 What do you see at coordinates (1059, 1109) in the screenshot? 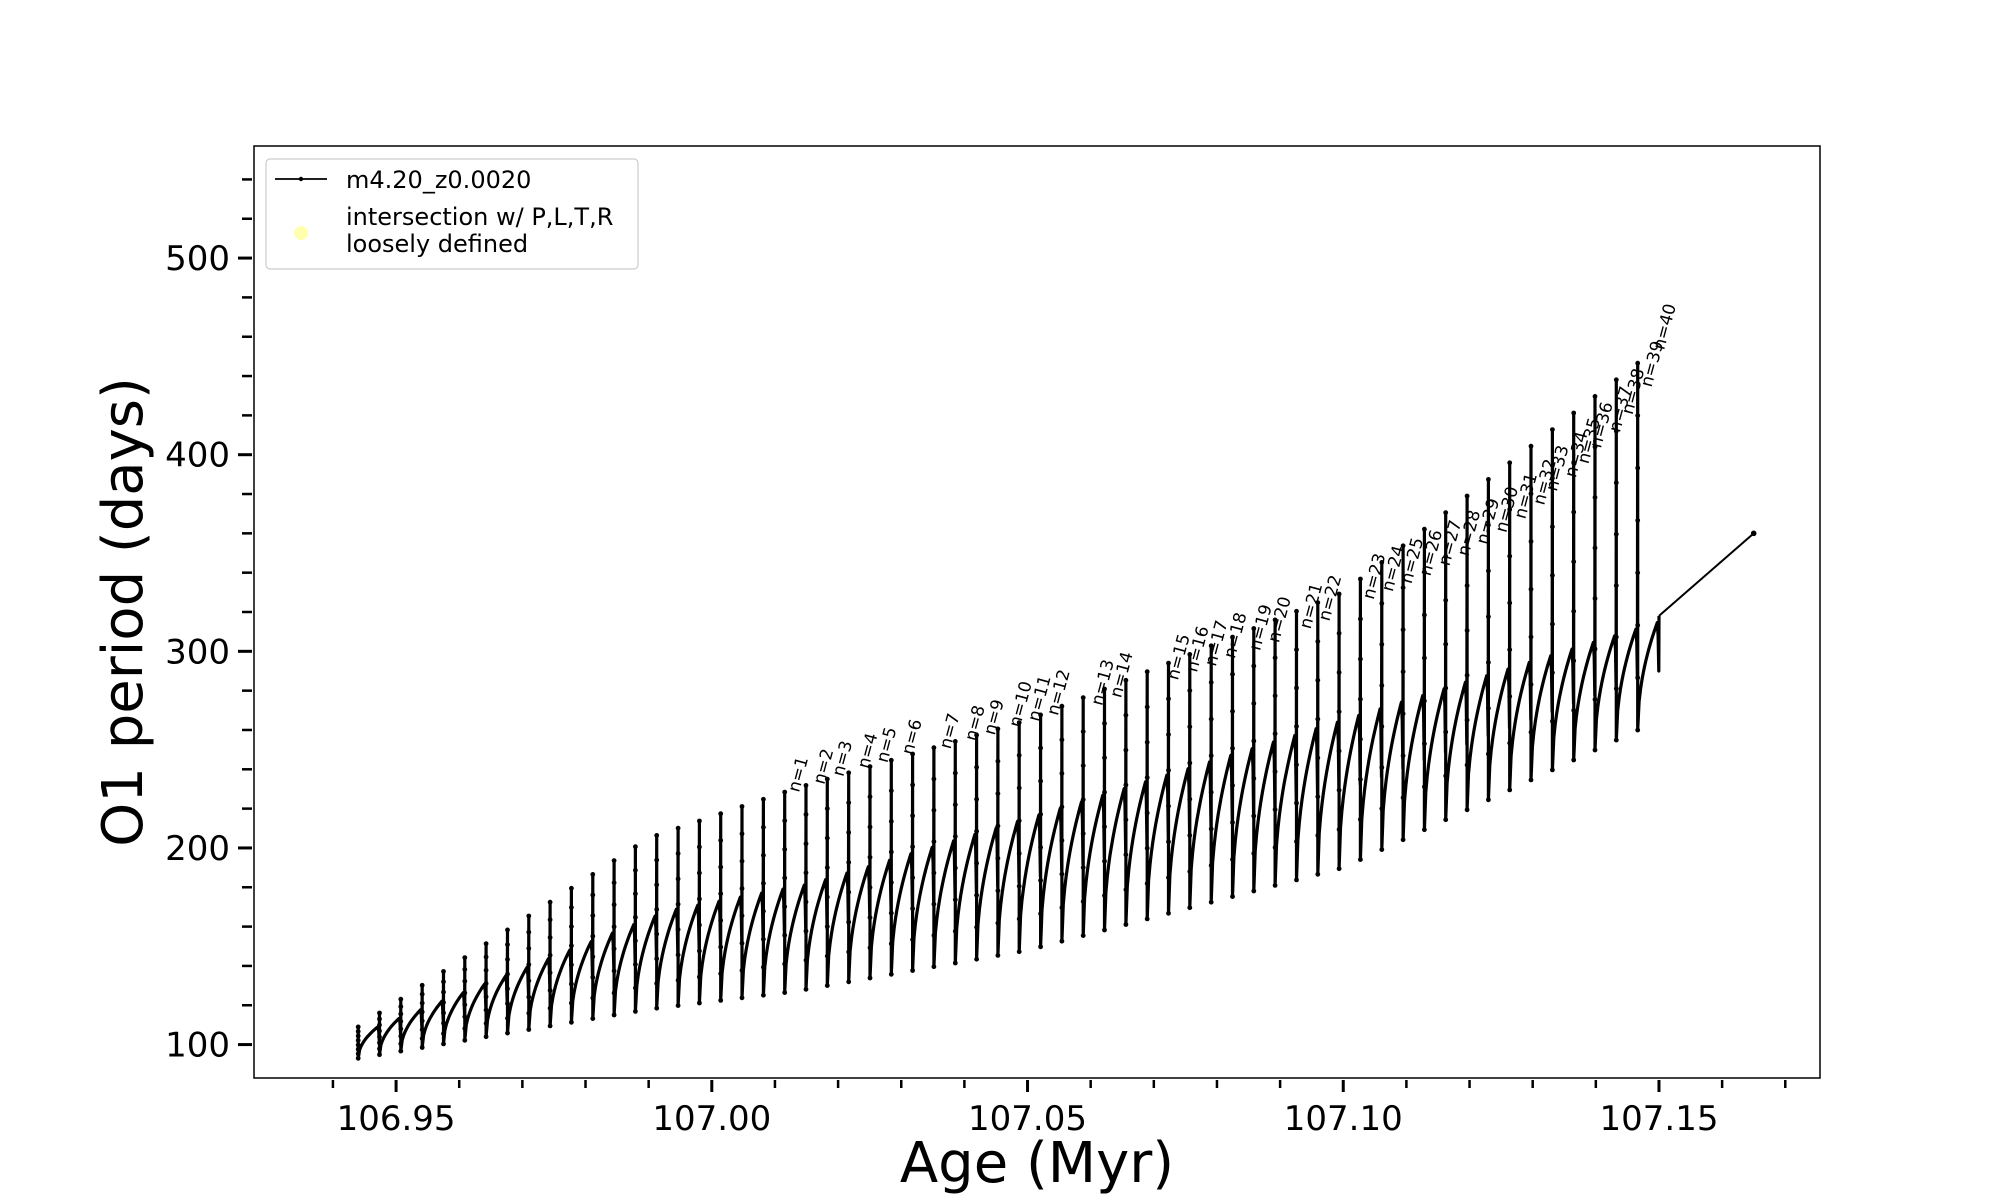
I see `x-axis: 106.95 107.00 107.05 107.10 107.15` at bounding box center [1059, 1109].